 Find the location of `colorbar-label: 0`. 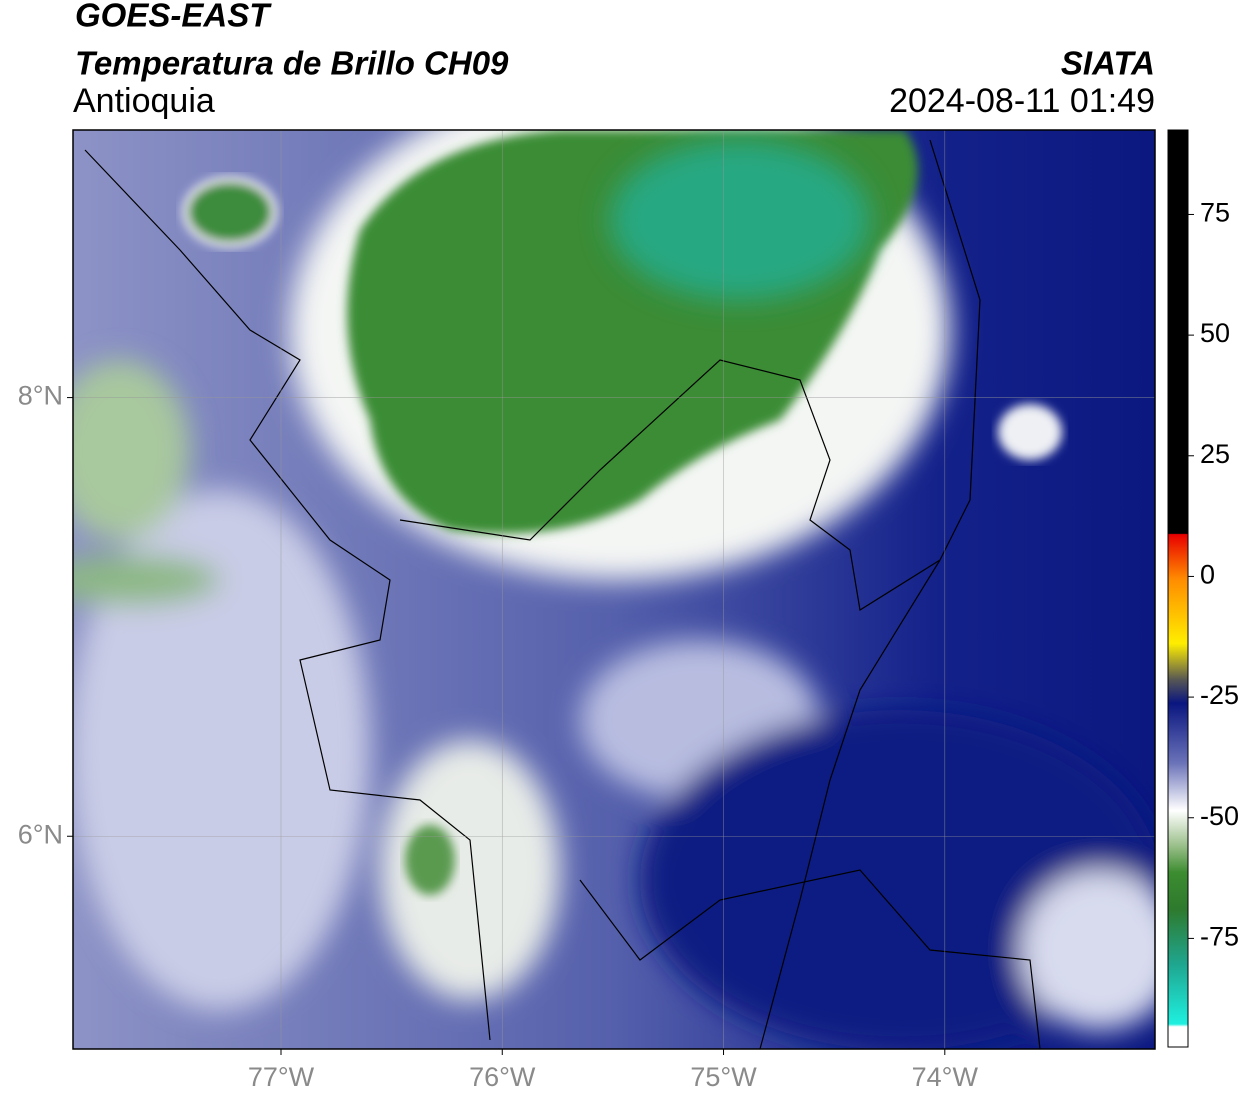

colorbar-label: 0 is located at coordinates (1207, 575).